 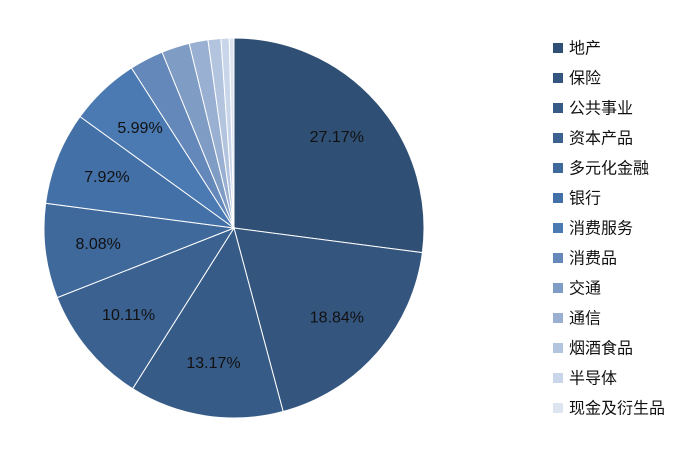 I want to click on slice-data-label: 27.17%, so click(x=337, y=137).